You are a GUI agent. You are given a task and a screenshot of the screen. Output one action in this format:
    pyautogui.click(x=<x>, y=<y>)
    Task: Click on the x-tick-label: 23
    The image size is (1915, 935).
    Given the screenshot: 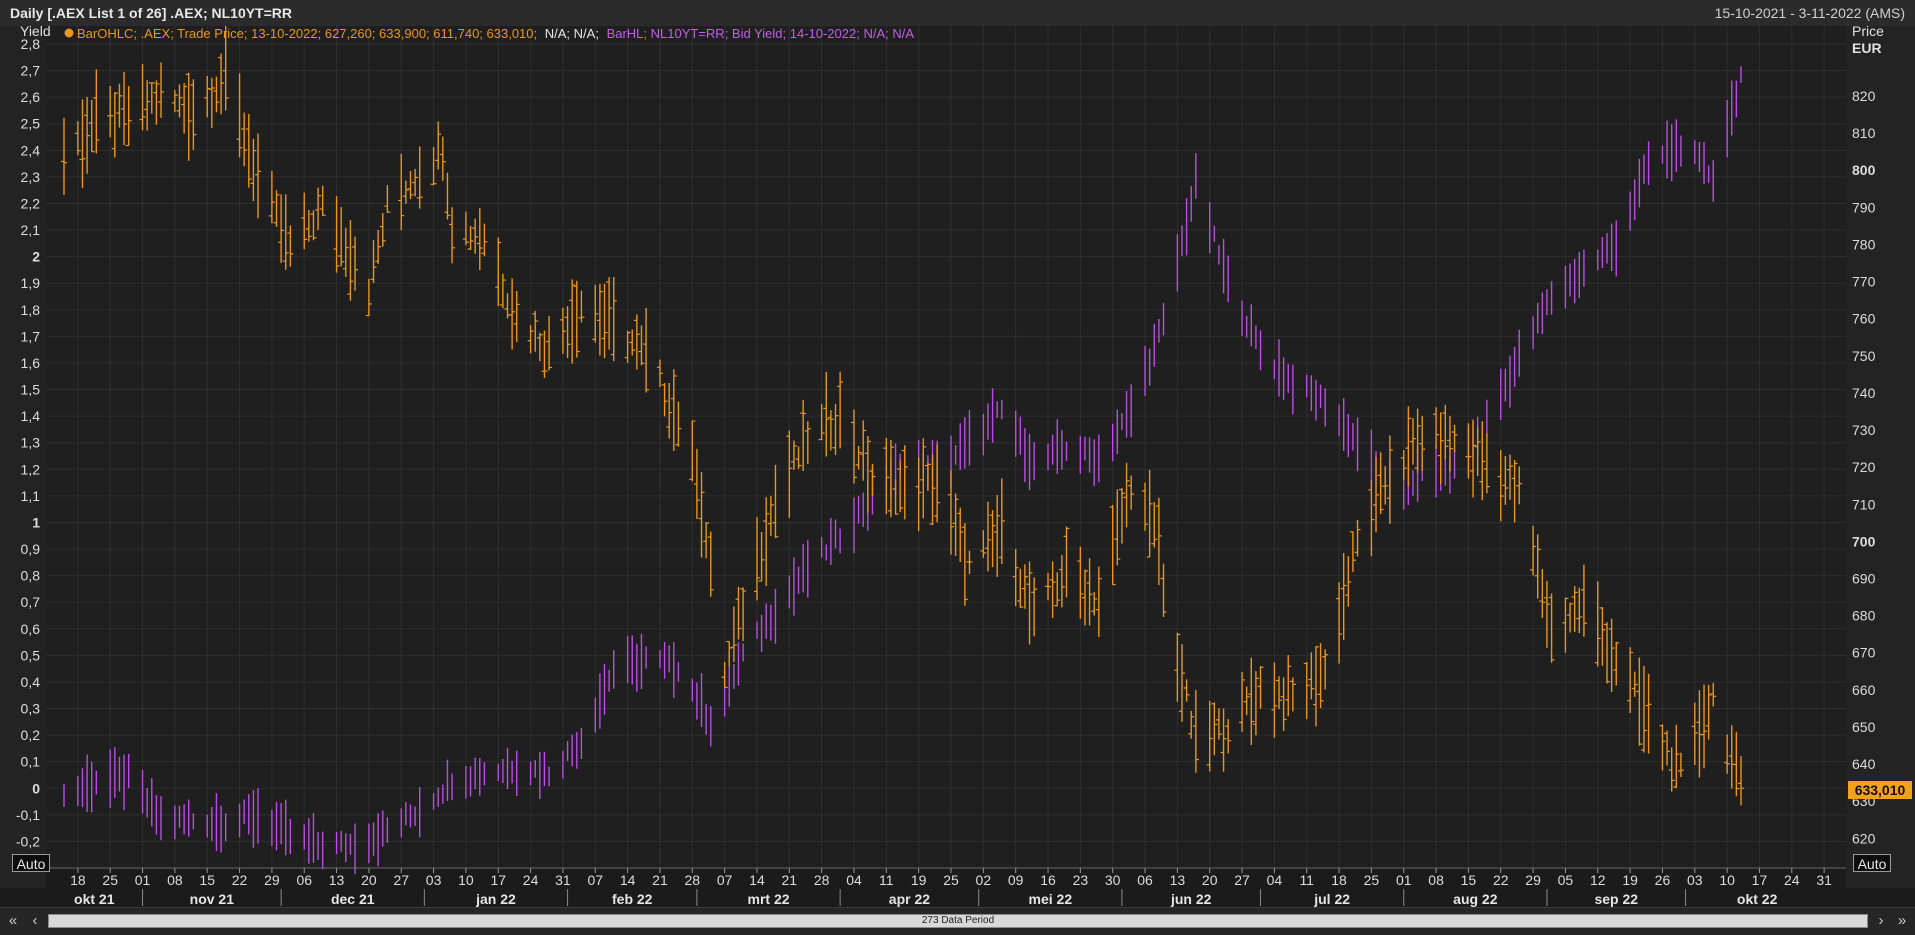 What is the action you would take?
    pyautogui.click(x=1081, y=880)
    